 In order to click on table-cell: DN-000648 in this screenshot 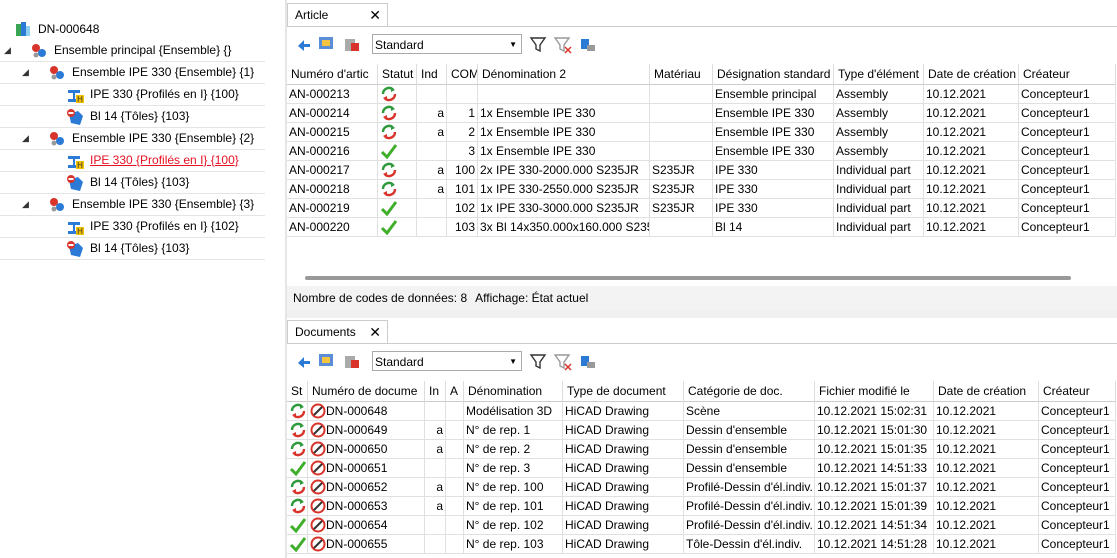, I will do `click(366, 411)`.